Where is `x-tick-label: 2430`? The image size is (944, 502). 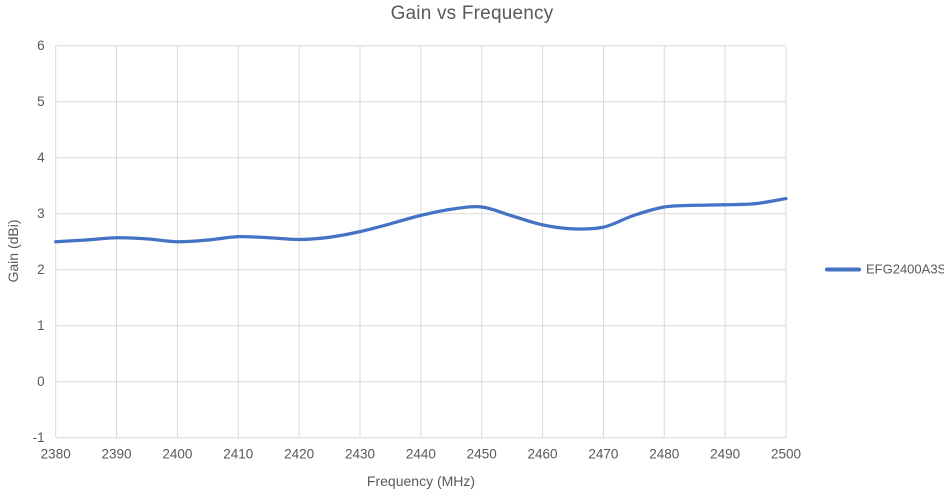
x-tick-label: 2430 is located at coordinates (360, 454).